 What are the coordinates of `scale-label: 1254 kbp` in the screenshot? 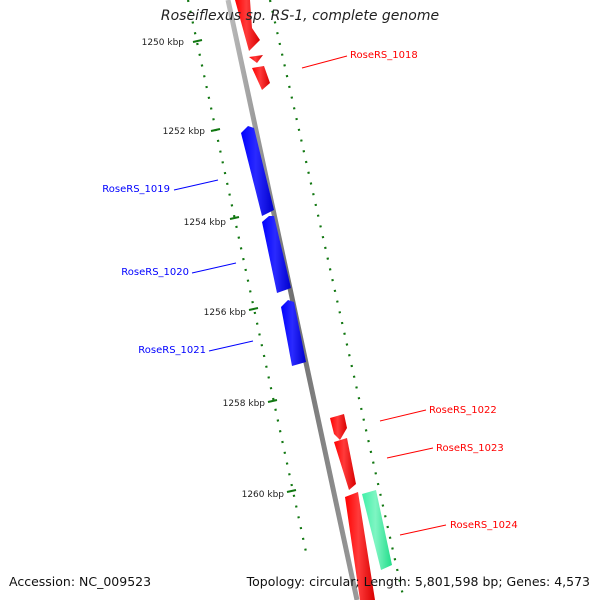 It's located at (205, 223).